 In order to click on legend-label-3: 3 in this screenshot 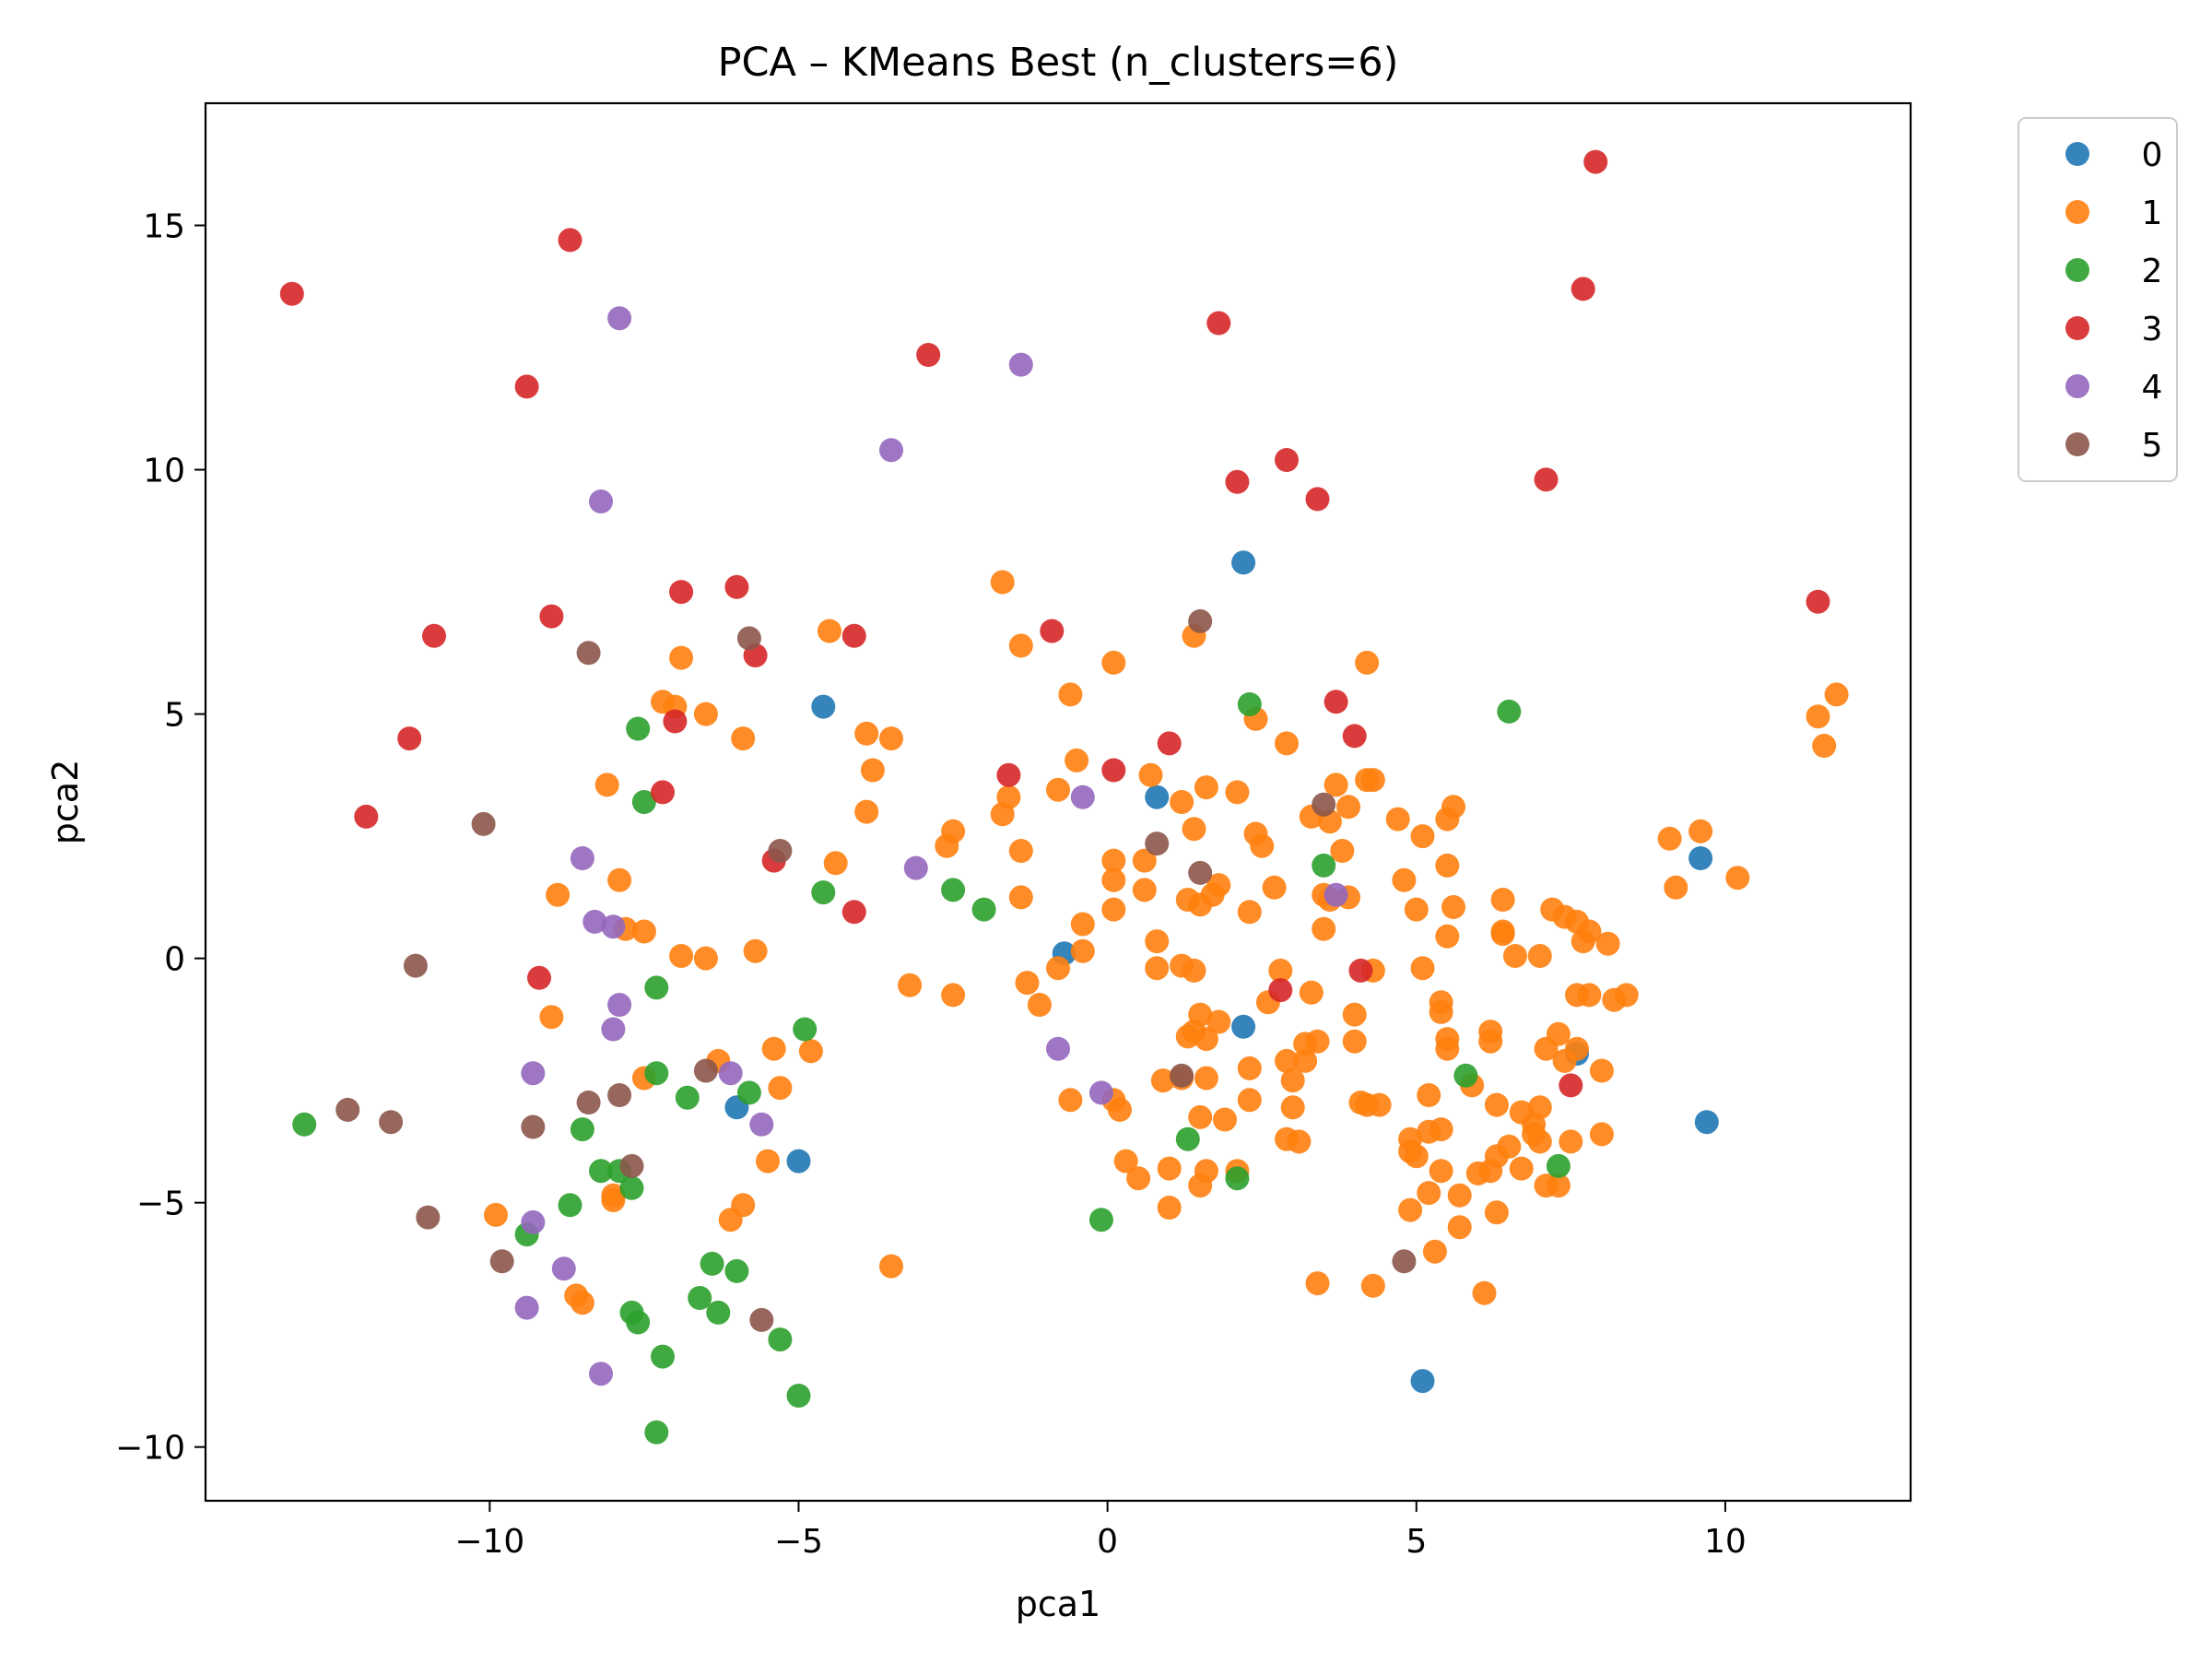, I will do `click(2152, 329)`.